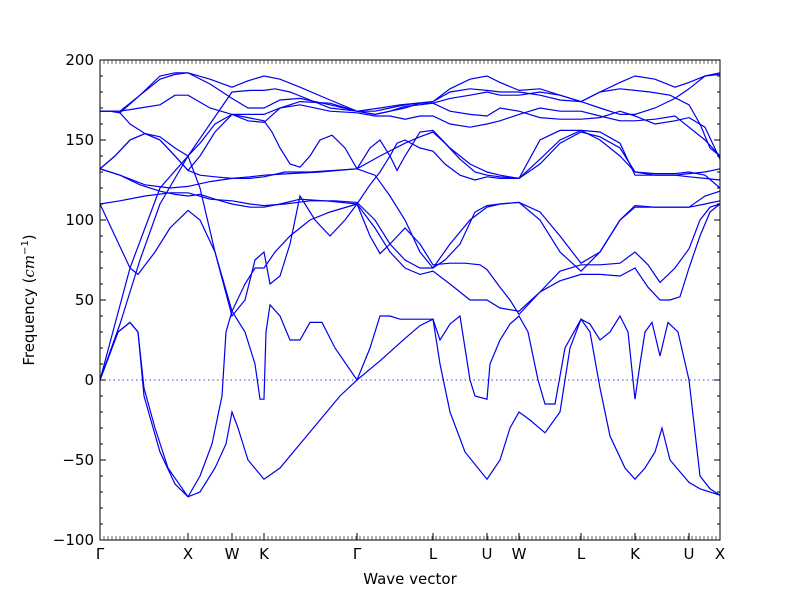 This screenshot has width=800, height=600. Describe the element at coordinates (29, 237) in the screenshot. I see `y-axis-label-suffix: )` at that location.